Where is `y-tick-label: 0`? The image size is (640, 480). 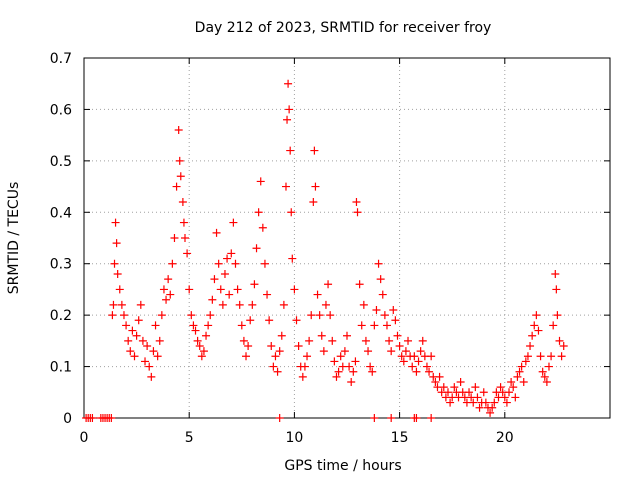 y-tick-label: 0 is located at coordinates (67, 419).